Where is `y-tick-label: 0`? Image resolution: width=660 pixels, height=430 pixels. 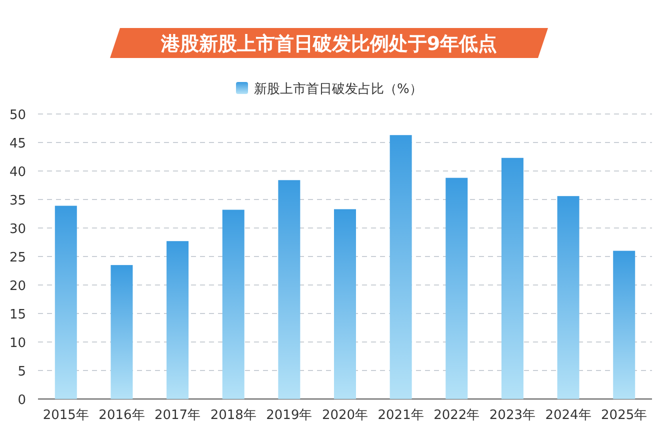 y-tick-label: 0 is located at coordinates (22, 400).